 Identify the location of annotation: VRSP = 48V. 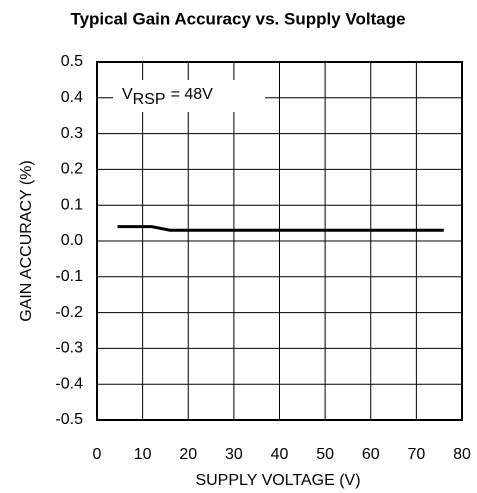
(167, 97).